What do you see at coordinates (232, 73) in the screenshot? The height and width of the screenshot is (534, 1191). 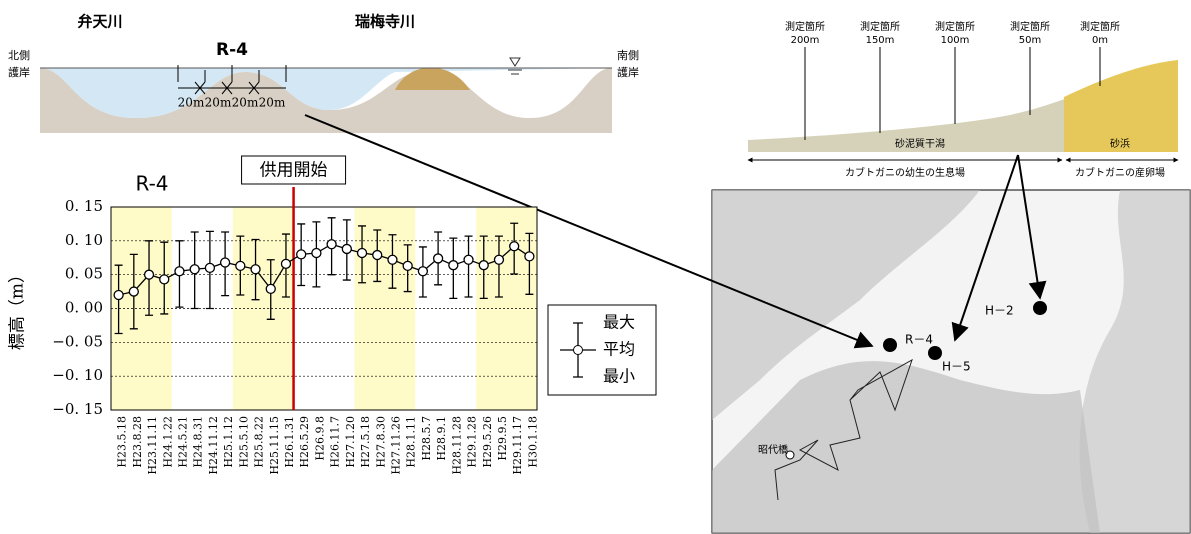 I see `stakes` at bounding box center [232, 73].